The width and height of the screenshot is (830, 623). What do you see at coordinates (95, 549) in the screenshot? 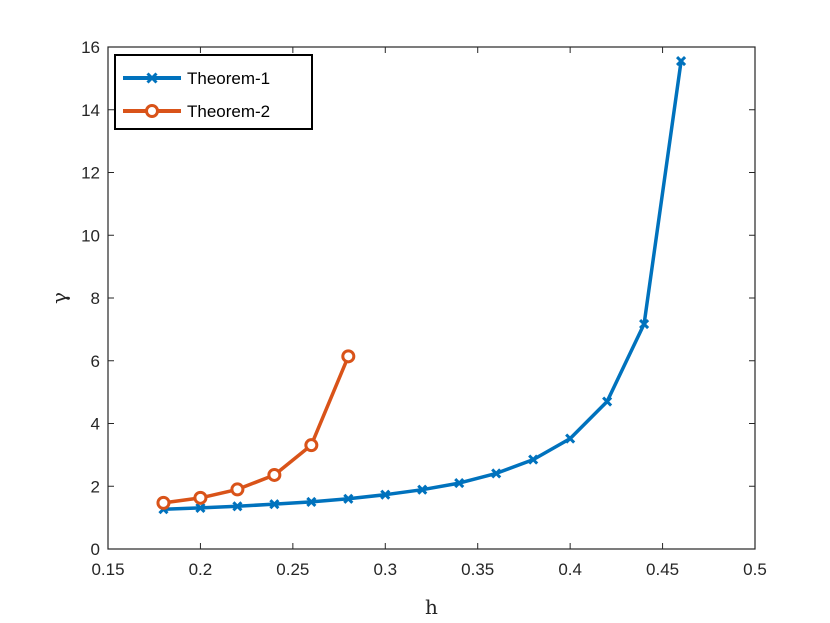
I see `y-tick-label: 0` at bounding box center [95, 549].